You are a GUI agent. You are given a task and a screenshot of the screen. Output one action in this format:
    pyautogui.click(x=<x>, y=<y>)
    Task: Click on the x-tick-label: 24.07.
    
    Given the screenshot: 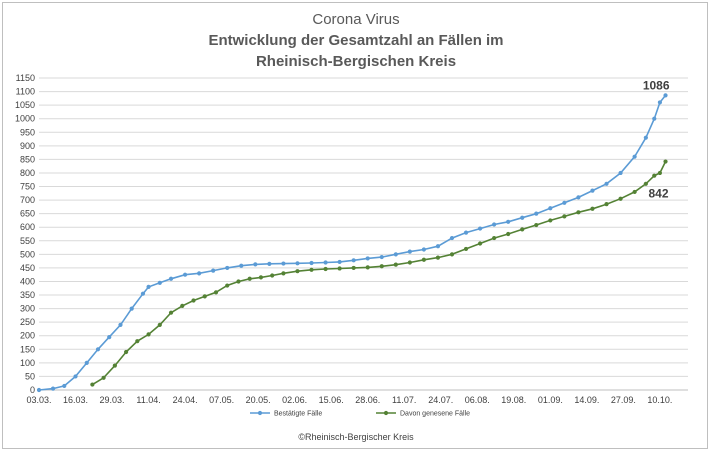 What is the action you would take?
    pyautogui.click(x=440, y=400)
    